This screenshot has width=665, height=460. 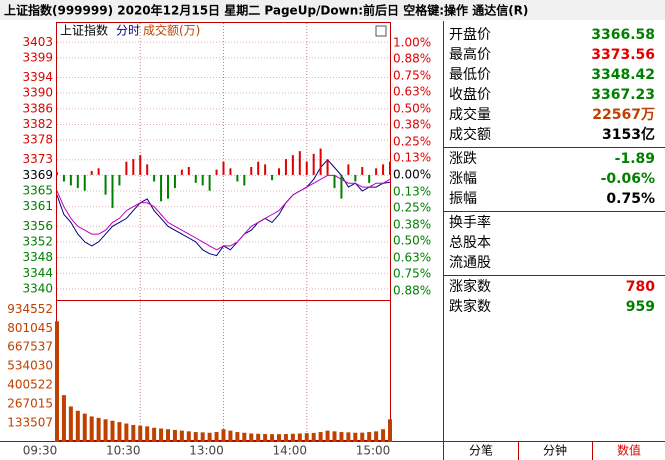 I want to click on info-label: 跌家数, so click(x=470, y=306).